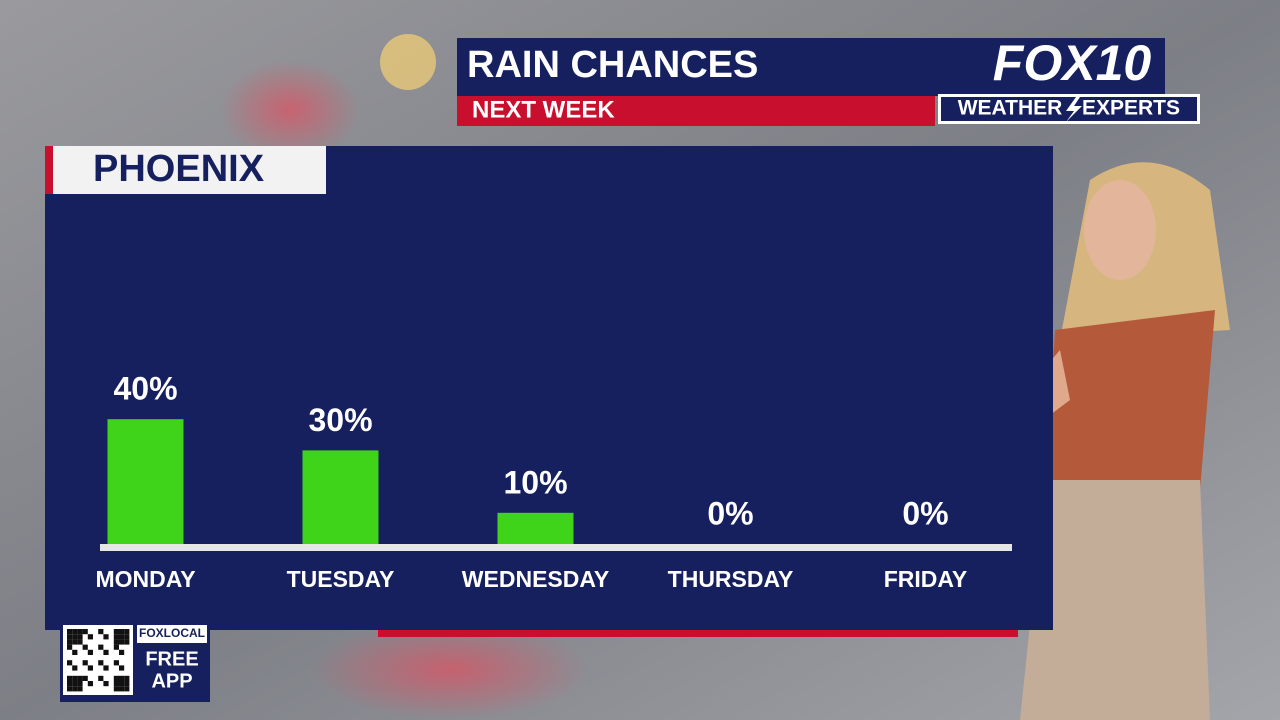 Image resolution: width=1280 pixels, height=720 pixels. I want to click on bolt, so click(1074, 109).